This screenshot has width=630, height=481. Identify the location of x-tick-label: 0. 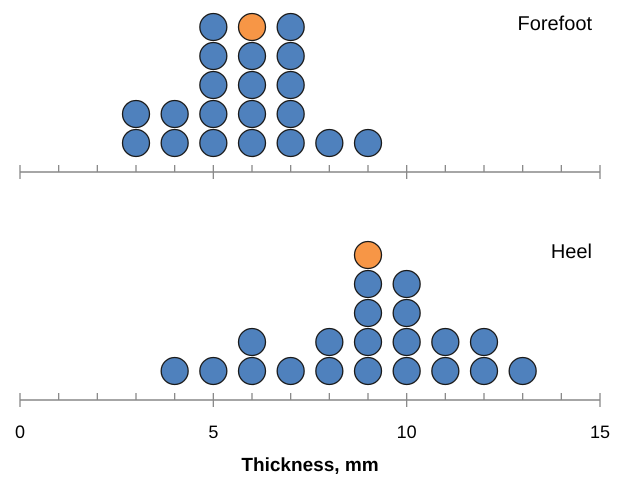
(20, 432).